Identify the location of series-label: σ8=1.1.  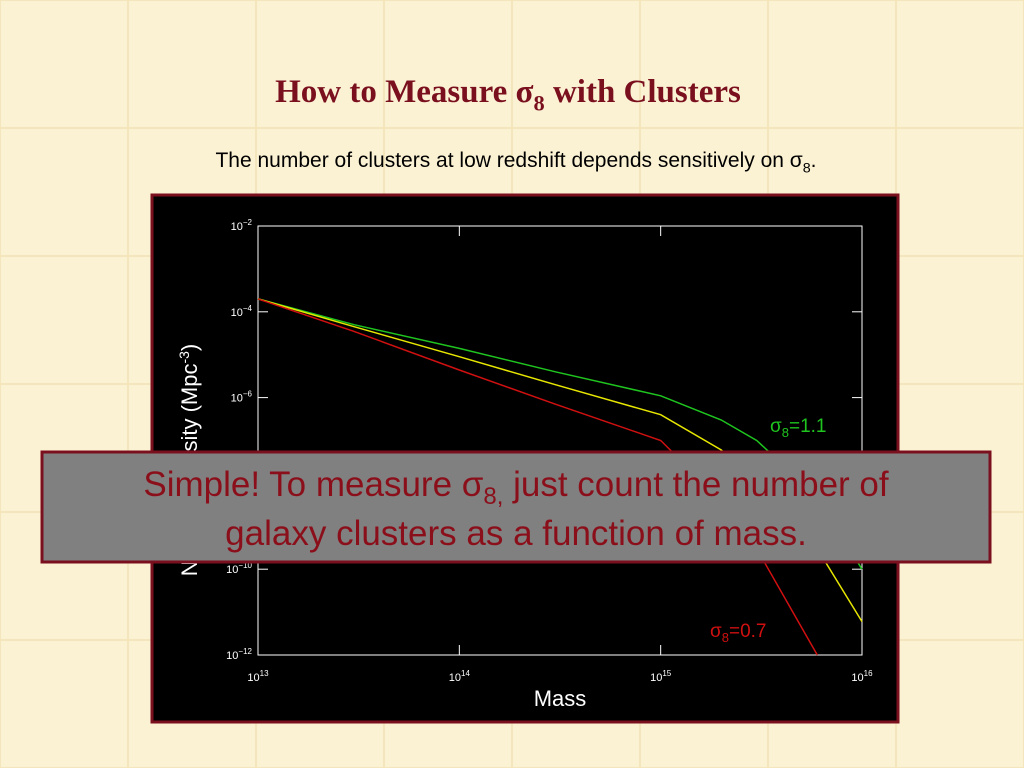
(798, 428).